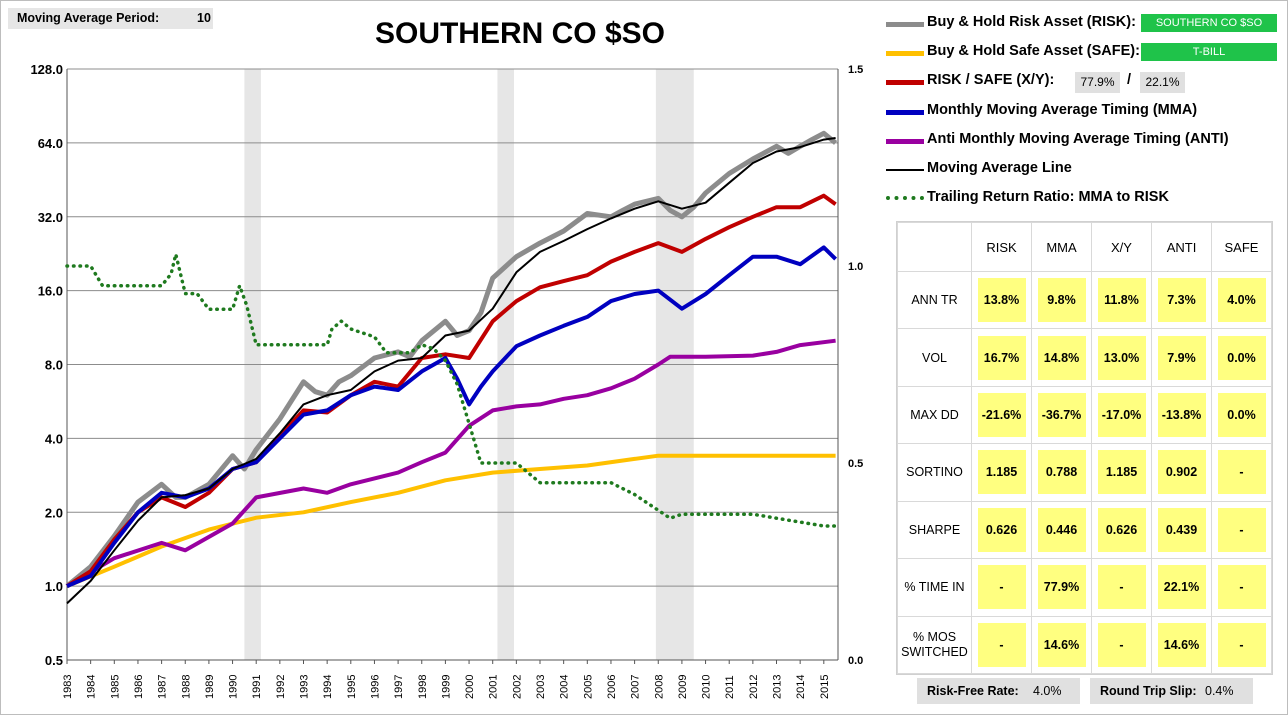 This screenshot has width=1288, height=715. What do you see at coordinates (163, 687) in the screenshot?
I see `x-tick-label: 1987` at bounding box center [163, 687].